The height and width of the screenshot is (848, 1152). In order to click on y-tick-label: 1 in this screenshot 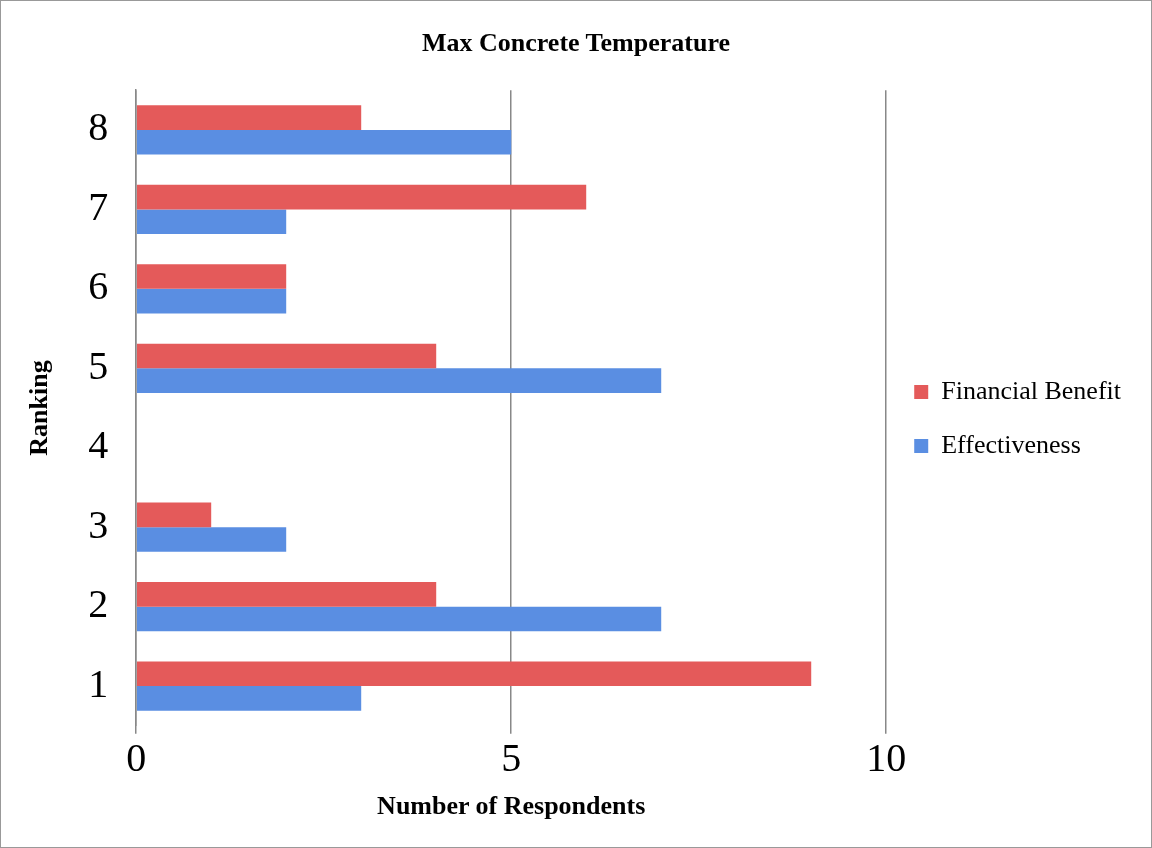, I will do `click(98, 683)`.